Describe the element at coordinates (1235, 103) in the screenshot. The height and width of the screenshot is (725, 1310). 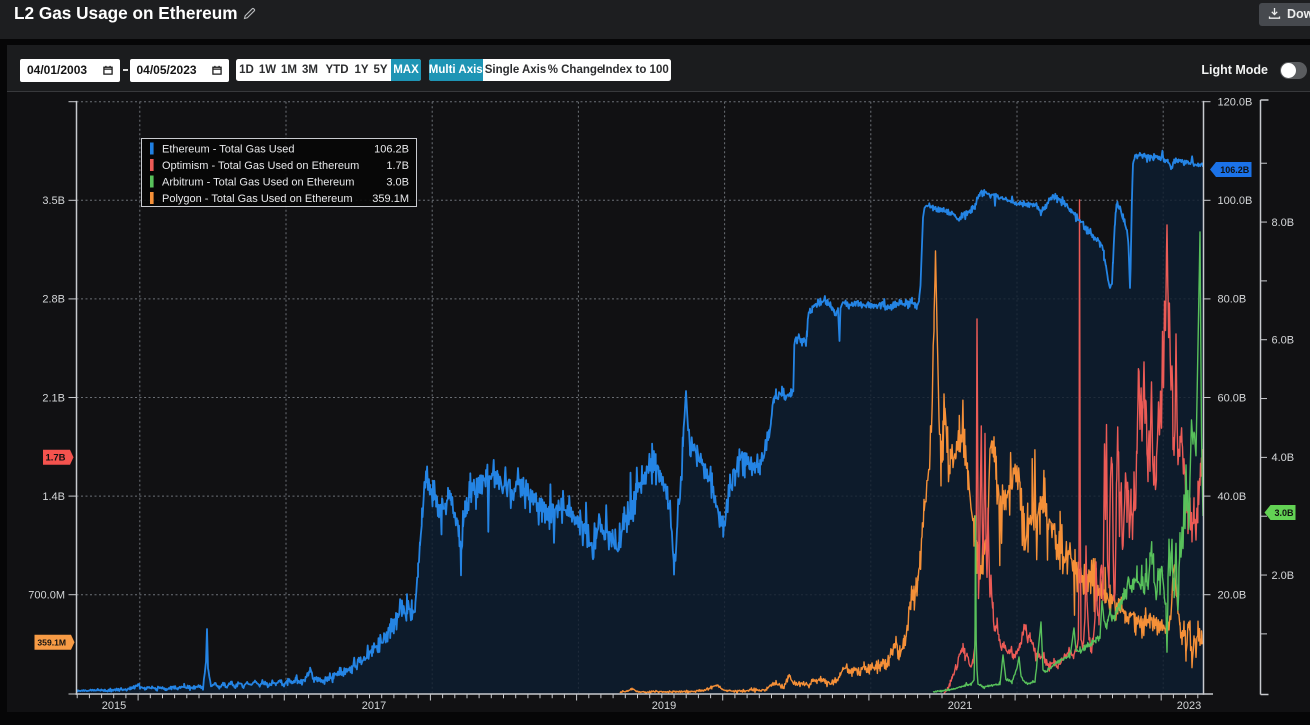
I see `svg-text: 120.0B` at that location.